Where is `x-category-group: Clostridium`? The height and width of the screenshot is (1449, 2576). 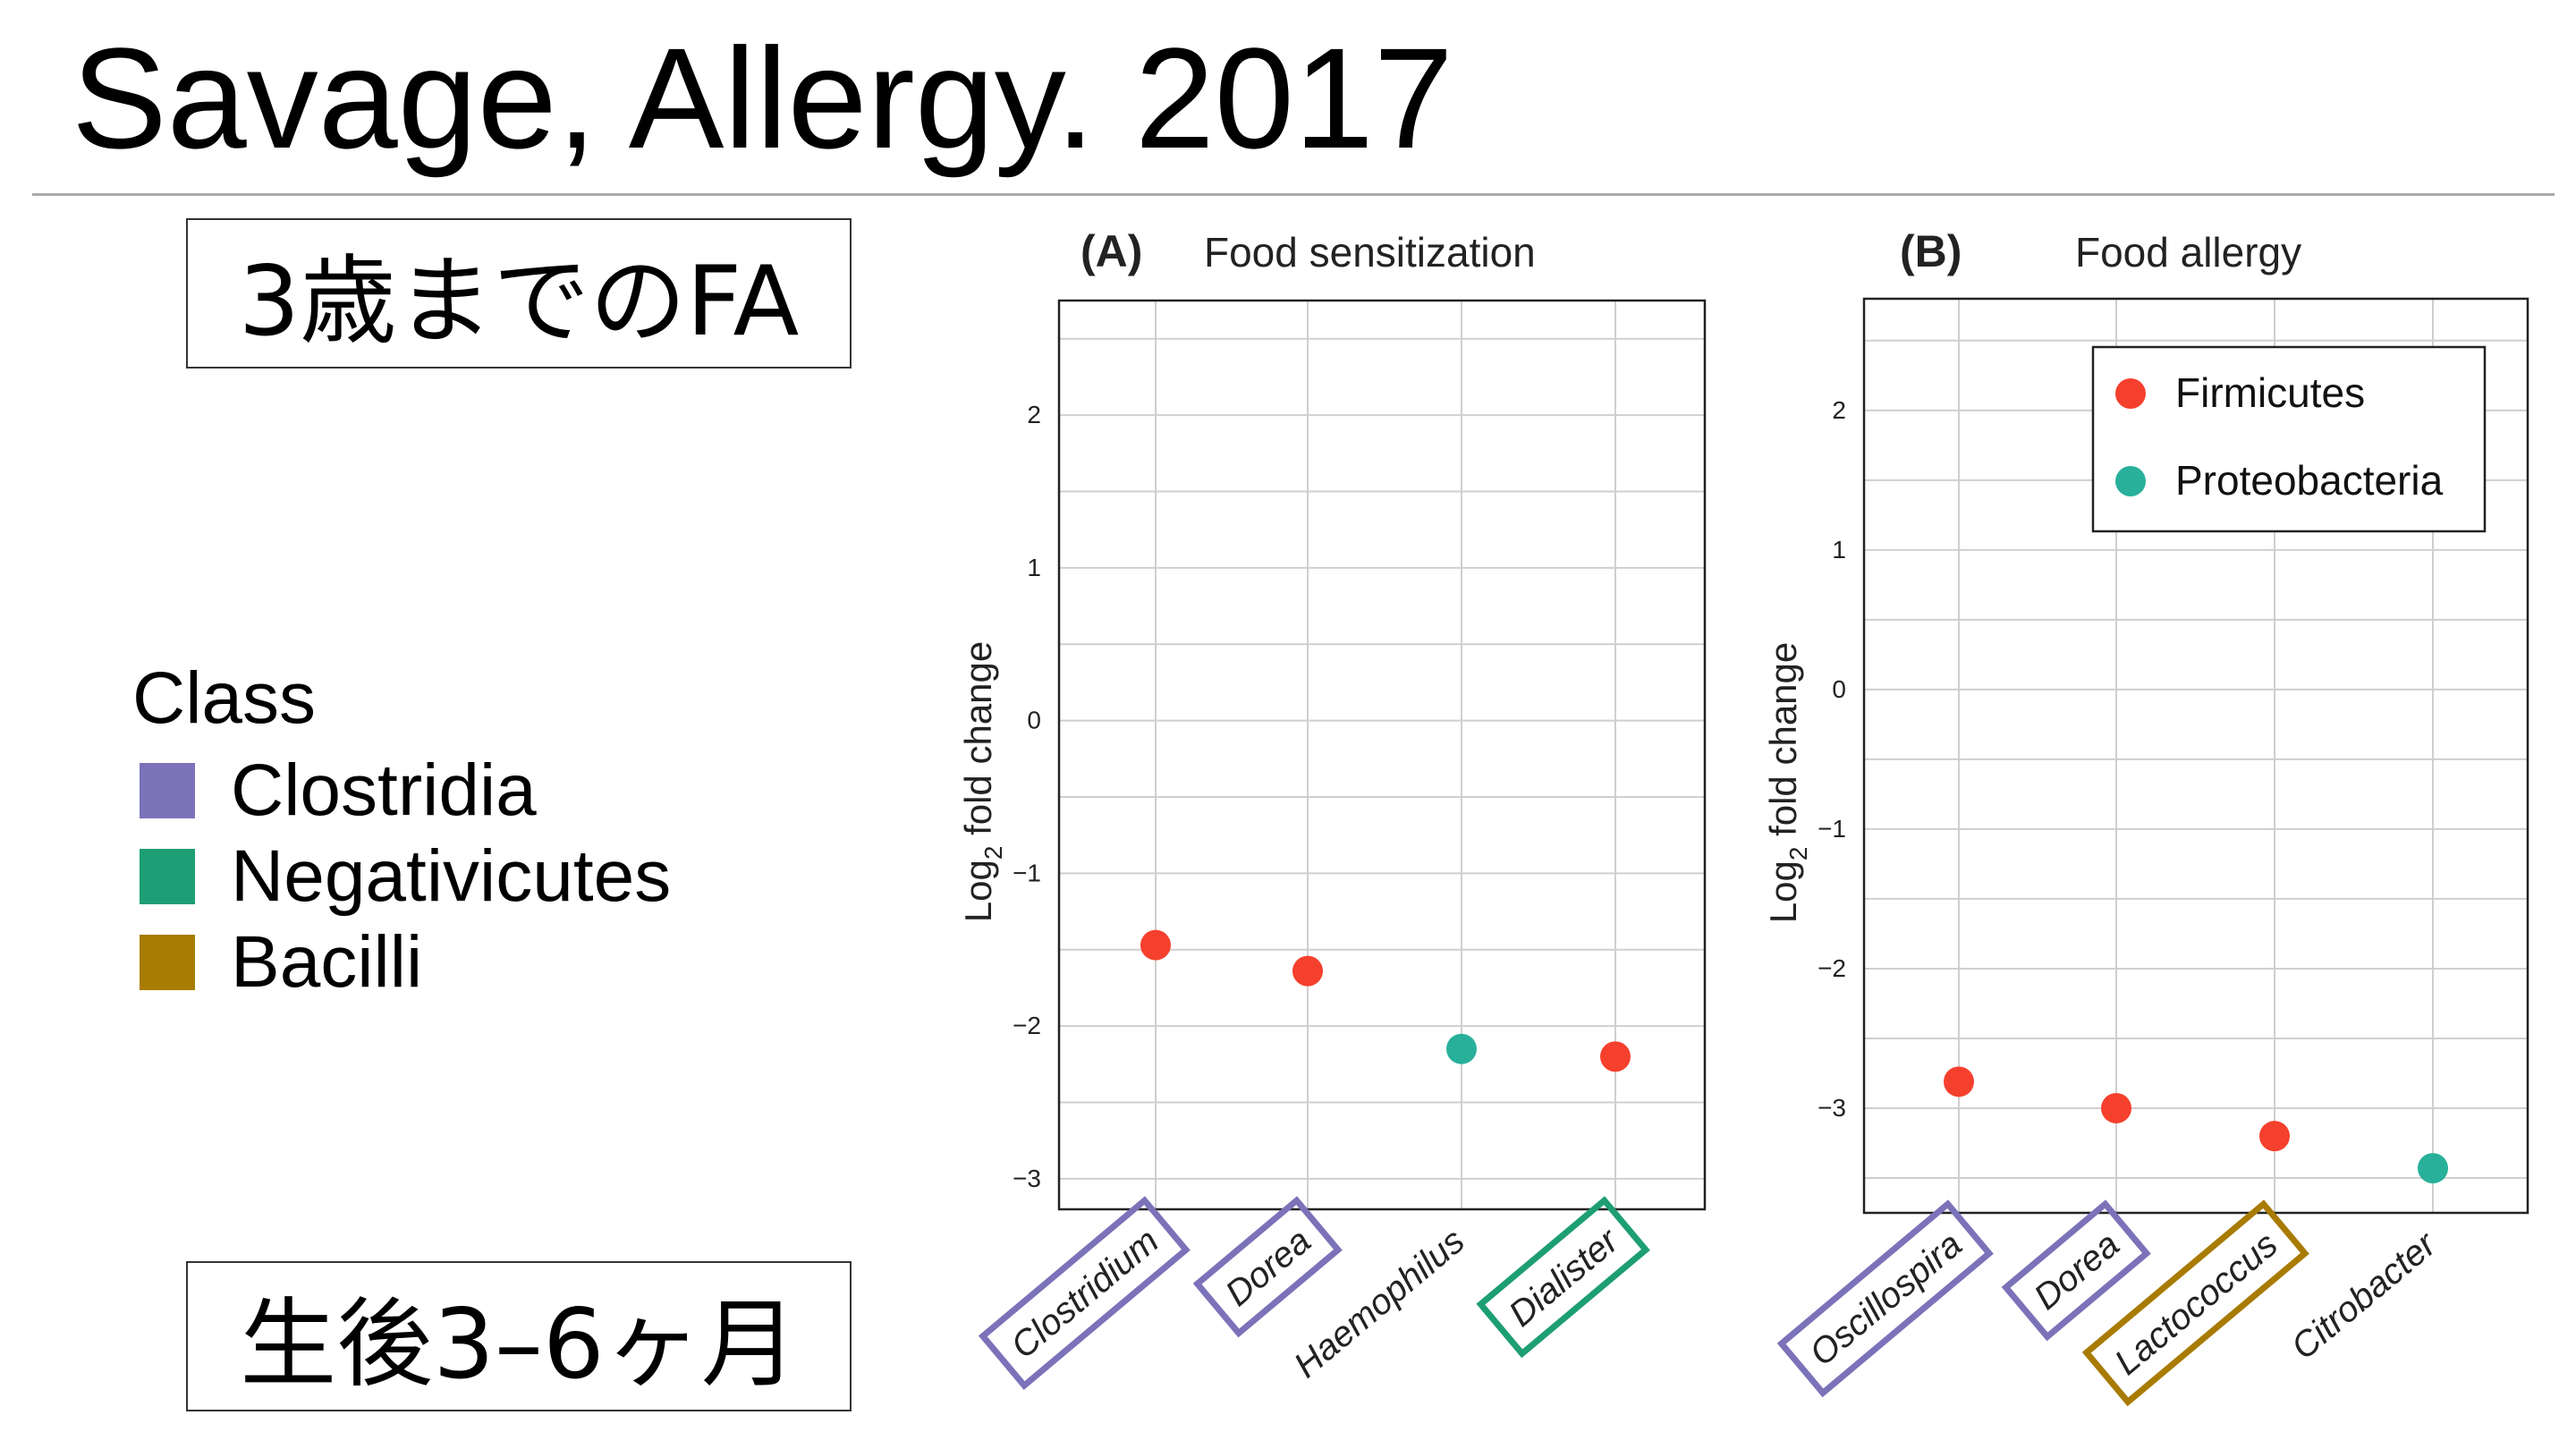 x-category-group: Clostridium is located at coordinates (1084, 1293).